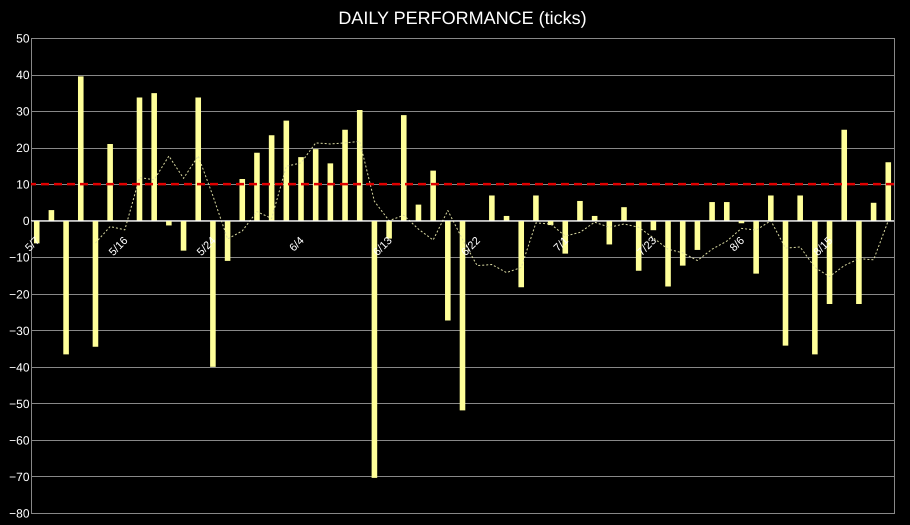 The height and width of the screenshot is (525, 910). What do you see at coordinates (23, 185) in the screenshot?
I see `y-tick-label: 10` at bounding box center [23, 185].